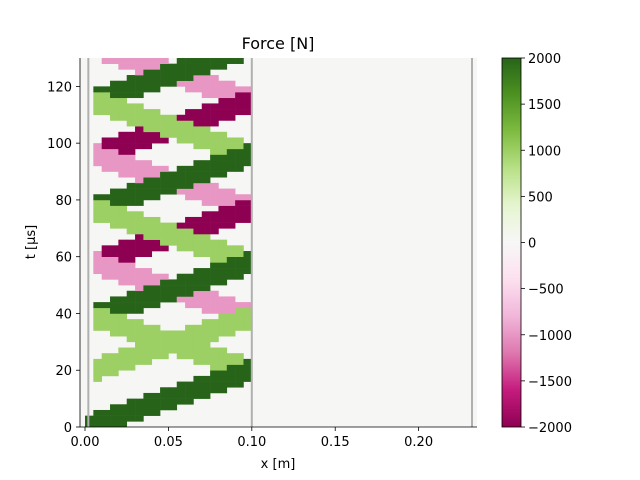  Describe the element at coordinates (85, 442) in the screenshot. I see `x-tick-label: 0.00` at that location.